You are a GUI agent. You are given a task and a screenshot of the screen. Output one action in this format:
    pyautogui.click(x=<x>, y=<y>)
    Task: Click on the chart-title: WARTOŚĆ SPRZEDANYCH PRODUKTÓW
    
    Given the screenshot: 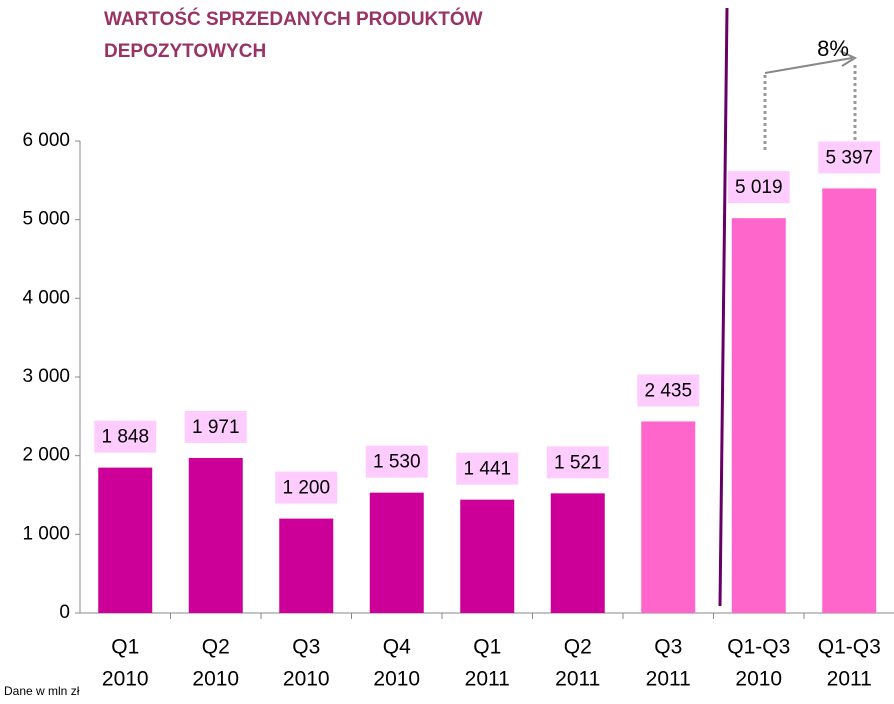 What is the action you would take?
    pyautogui.click(x=293, y=19)
    